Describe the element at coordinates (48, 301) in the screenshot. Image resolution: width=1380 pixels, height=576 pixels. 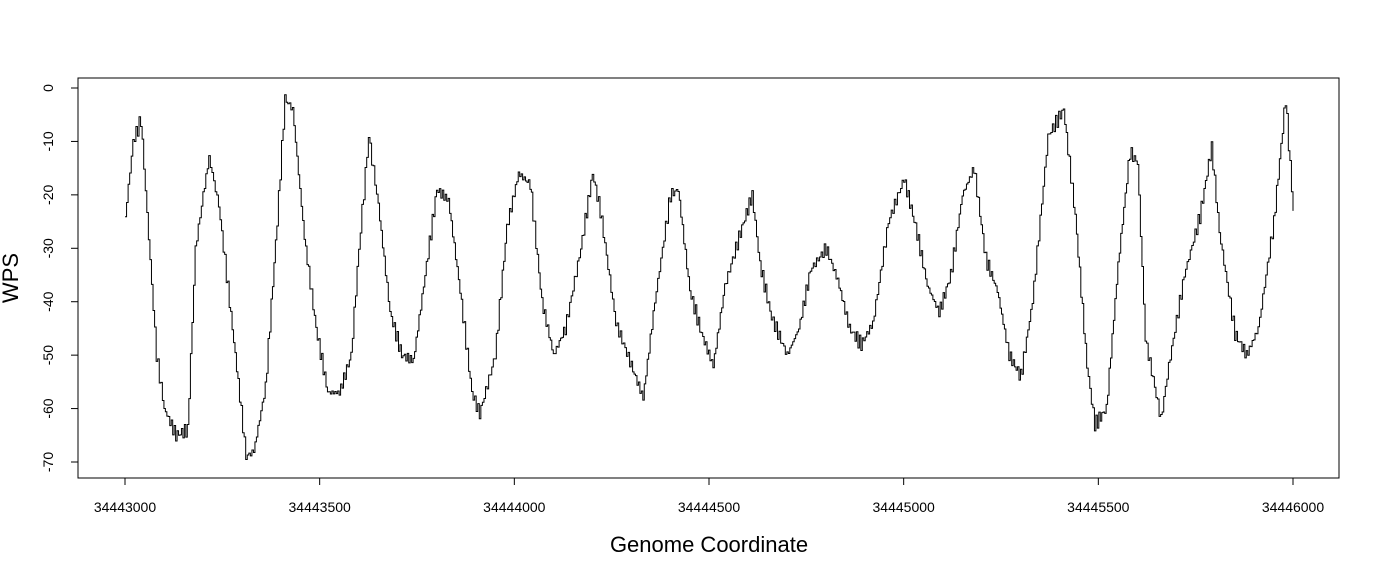
I see `y-tick-label: -40` at that location.